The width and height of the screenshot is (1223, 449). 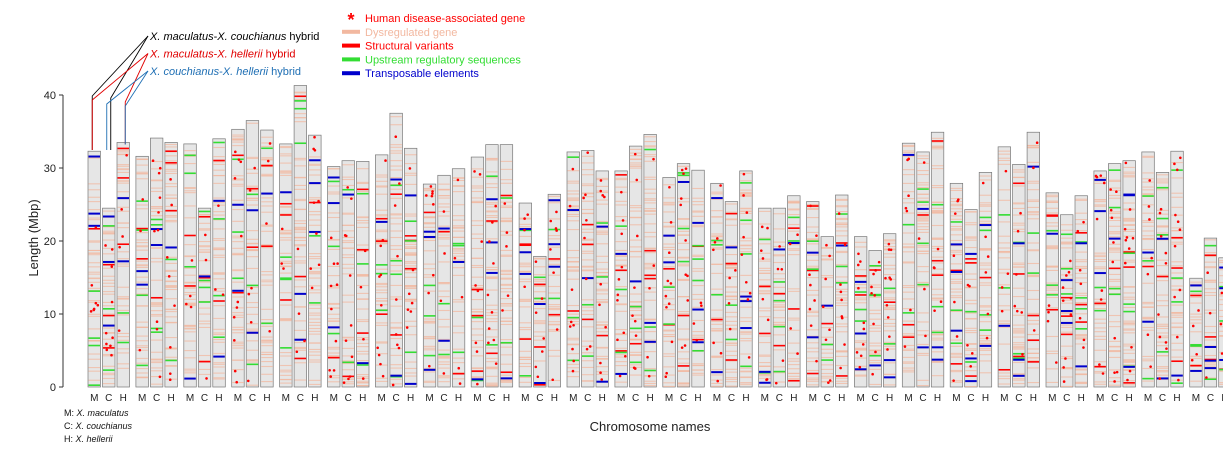 What do you see at coordinates (351, 59) in the screenshot?
I see `legend-swatch` at bounding box center [351, 59].